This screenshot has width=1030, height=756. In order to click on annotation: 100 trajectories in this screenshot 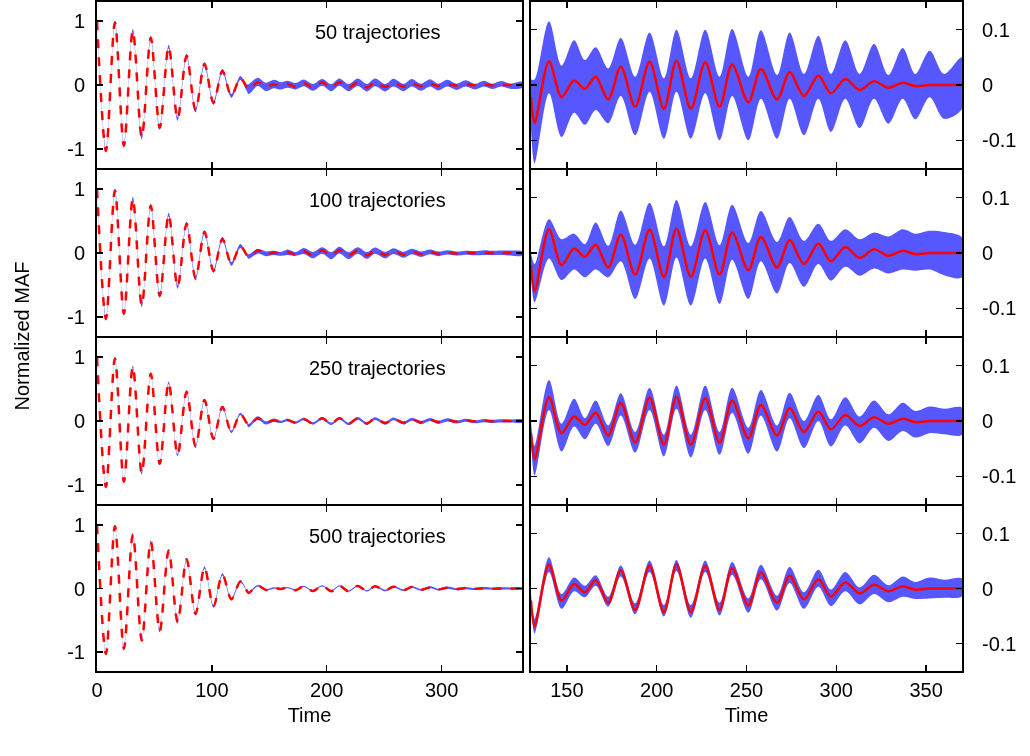, I will do `click(377, 200)`.